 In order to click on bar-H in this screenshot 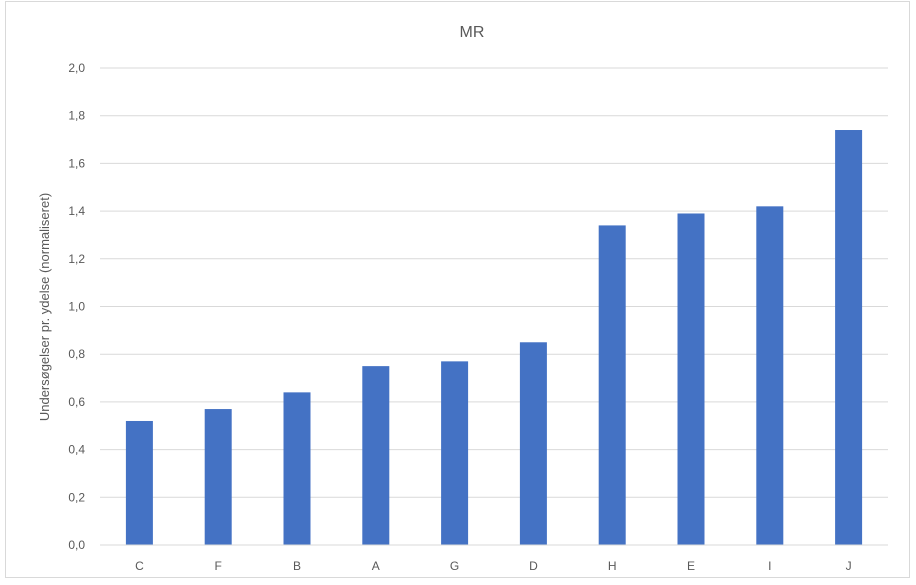, I will do `click(612, 385)`.